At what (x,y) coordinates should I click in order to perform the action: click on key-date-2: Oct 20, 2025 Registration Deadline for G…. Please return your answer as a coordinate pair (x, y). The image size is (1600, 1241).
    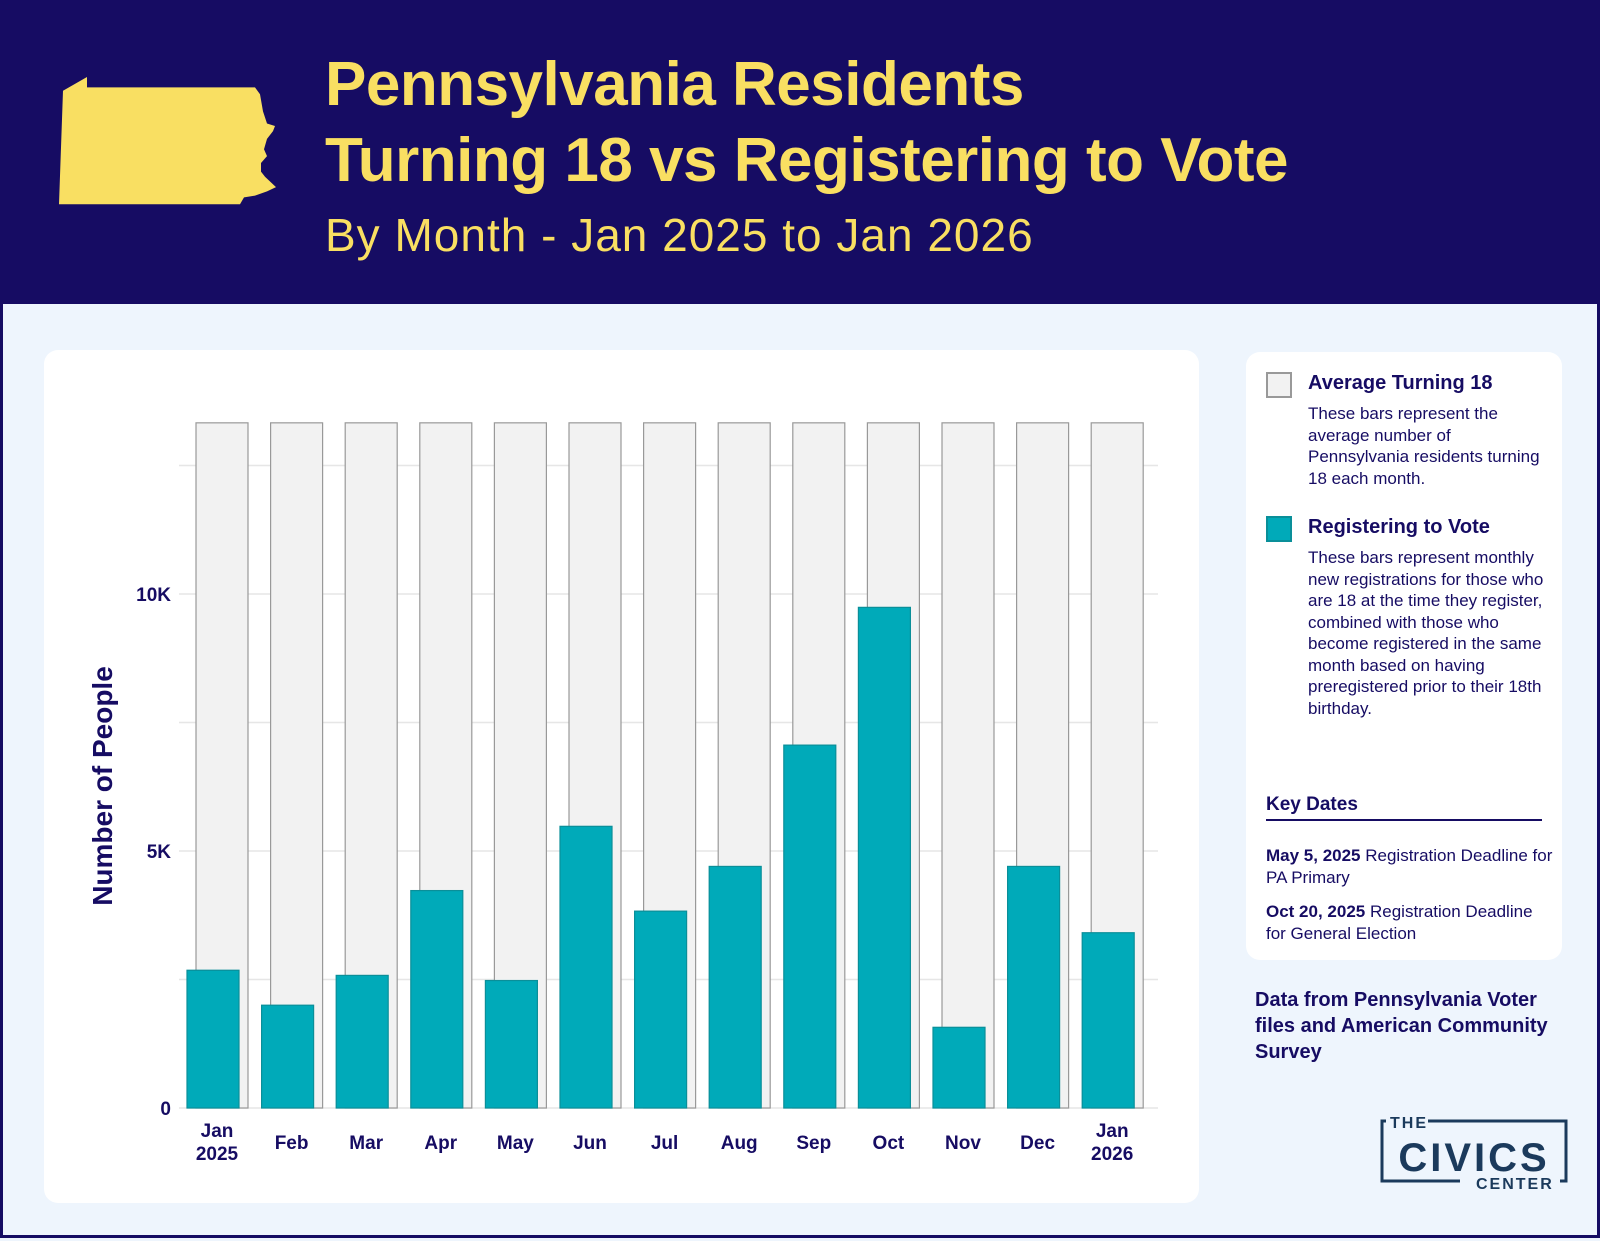
    Looking at the image, I should click on (1411, 922).